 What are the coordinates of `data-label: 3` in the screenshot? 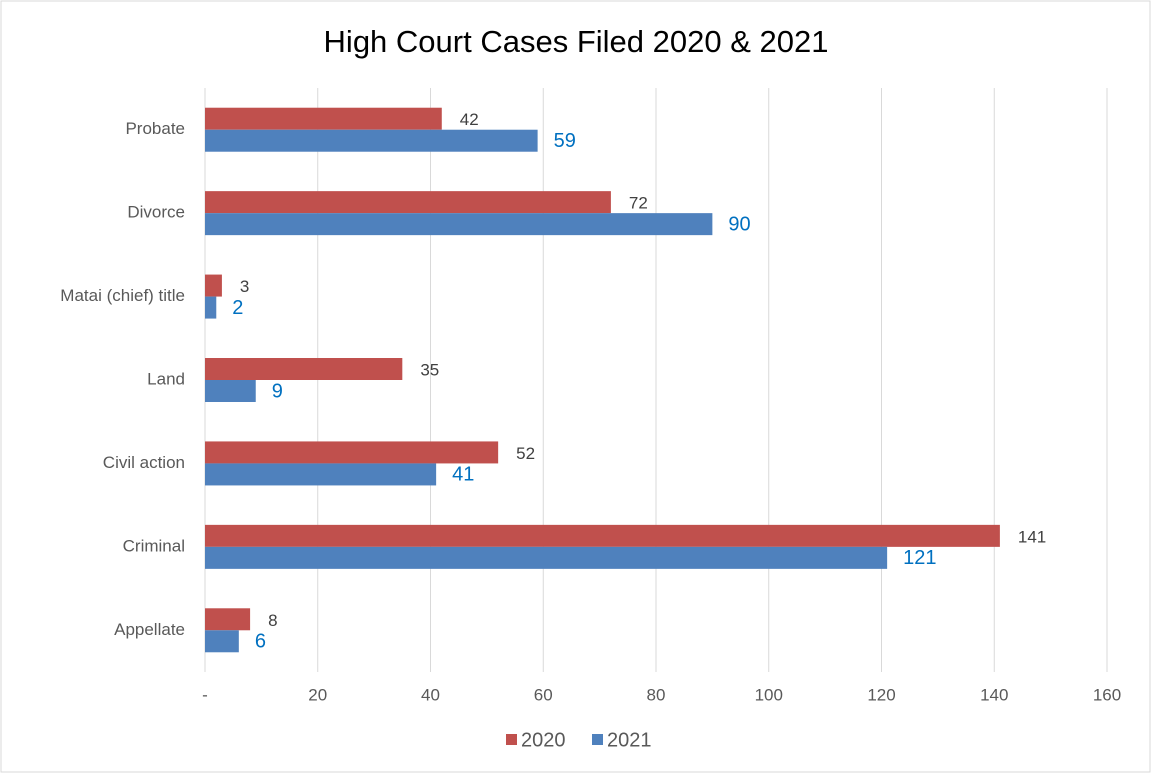 It's located at (244, 286).